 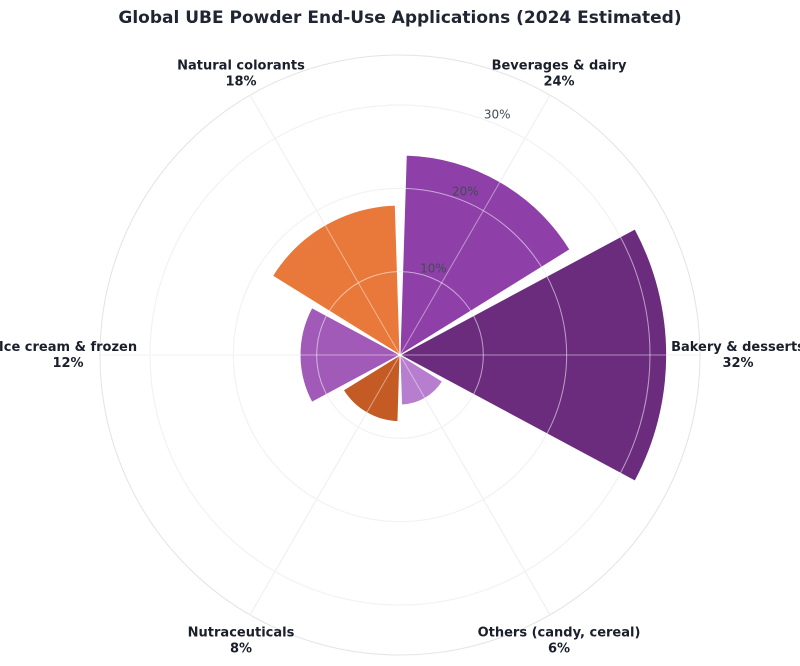 I want to click on category-label: Ice cream & frozen, so click(x=68, y=347).